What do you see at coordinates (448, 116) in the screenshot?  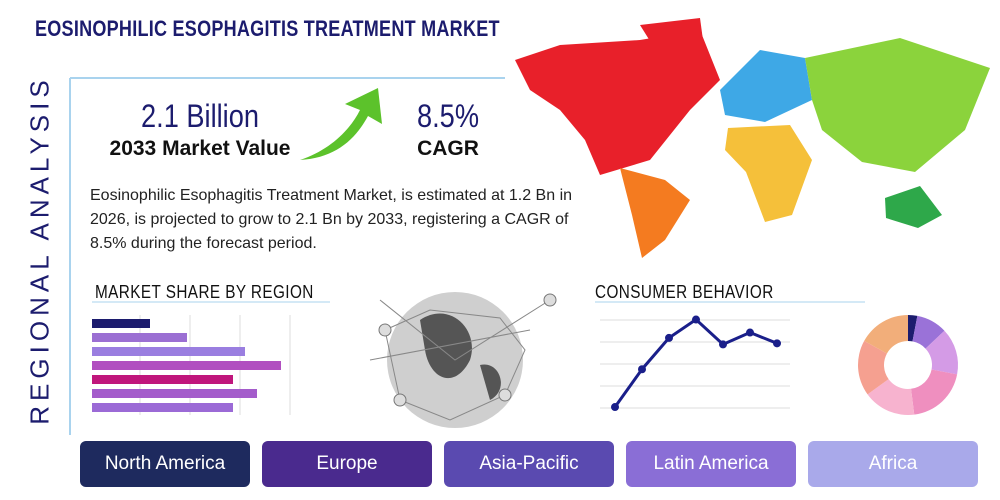 I see `stat-value: 8.5%` at bounding box center [448, 116].